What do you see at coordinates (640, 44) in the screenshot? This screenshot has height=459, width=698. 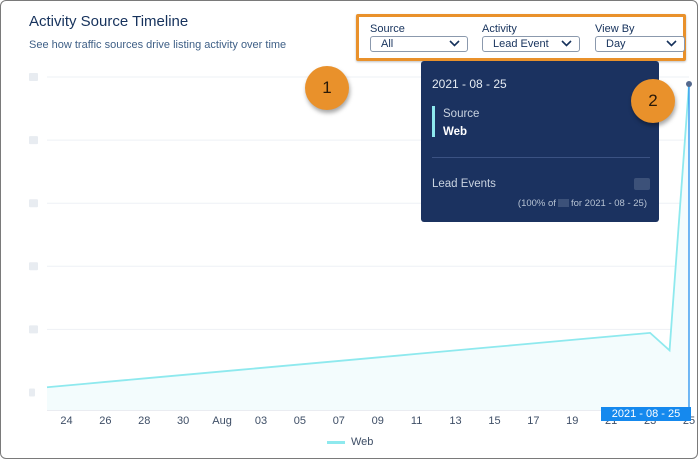 I see `view-by-select: Day` at bounding box center [640, 44].